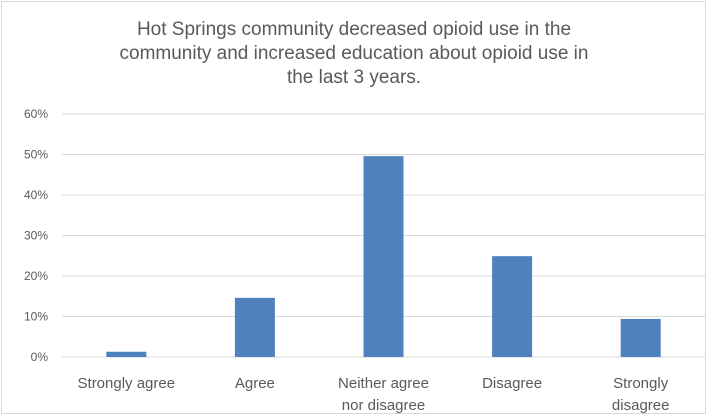 The width and height of the screenshot is (708, 416). I want to click on category-label: disagree, so click(641, 405).